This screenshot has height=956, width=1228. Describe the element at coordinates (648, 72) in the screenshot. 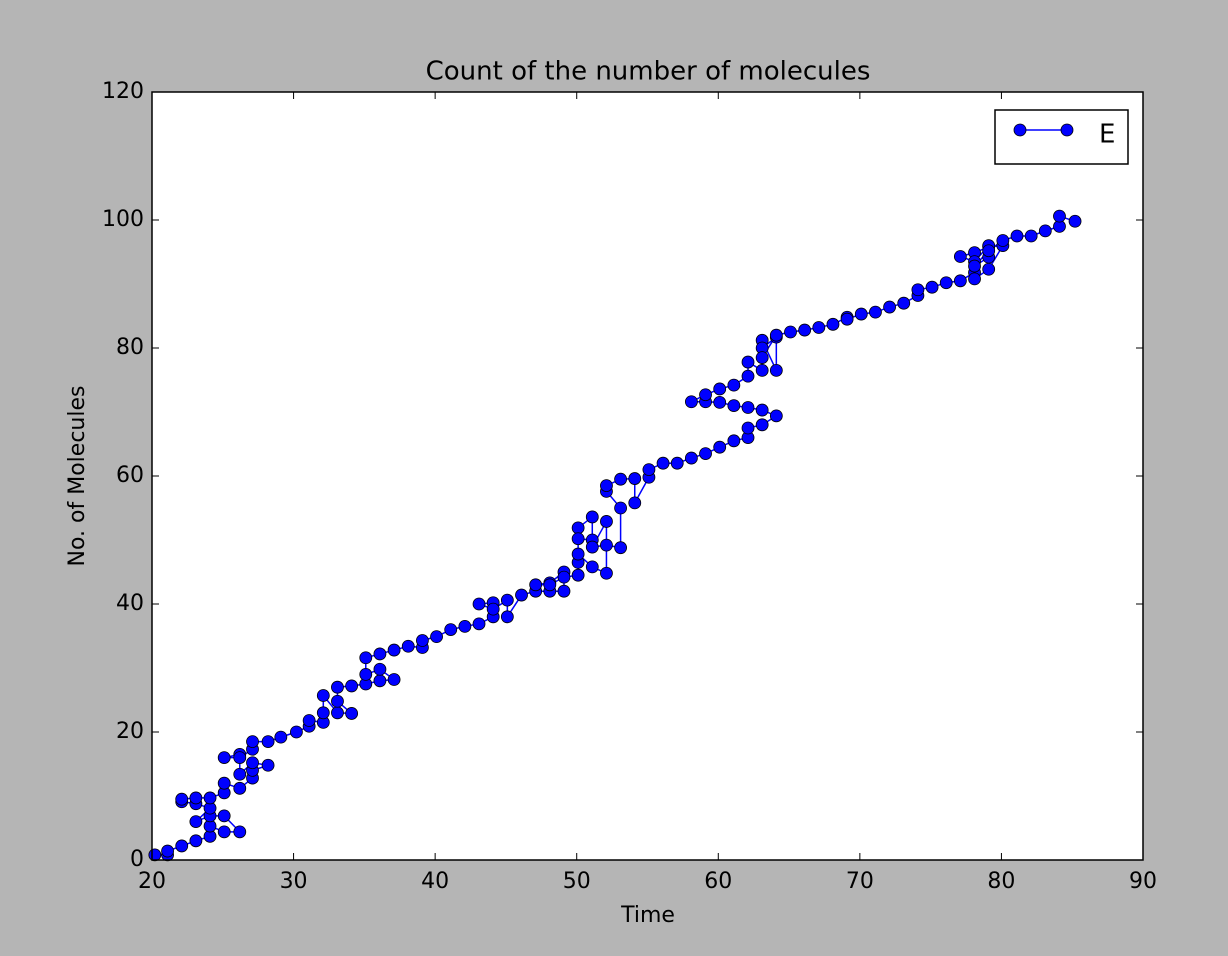

I see `chart-title: Count of the number of molecules` at that location.